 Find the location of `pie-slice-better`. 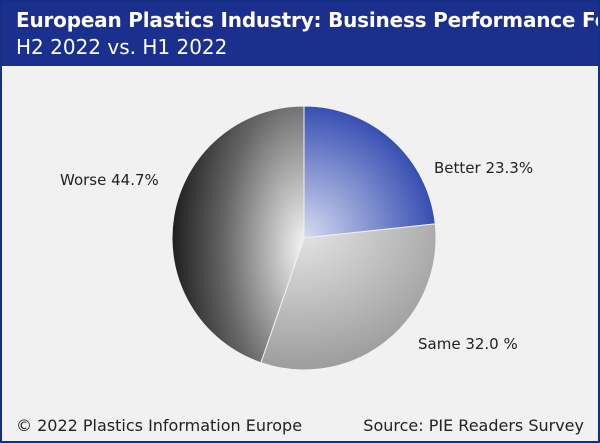

pie-slice-better is located at coordinates (369, 172).